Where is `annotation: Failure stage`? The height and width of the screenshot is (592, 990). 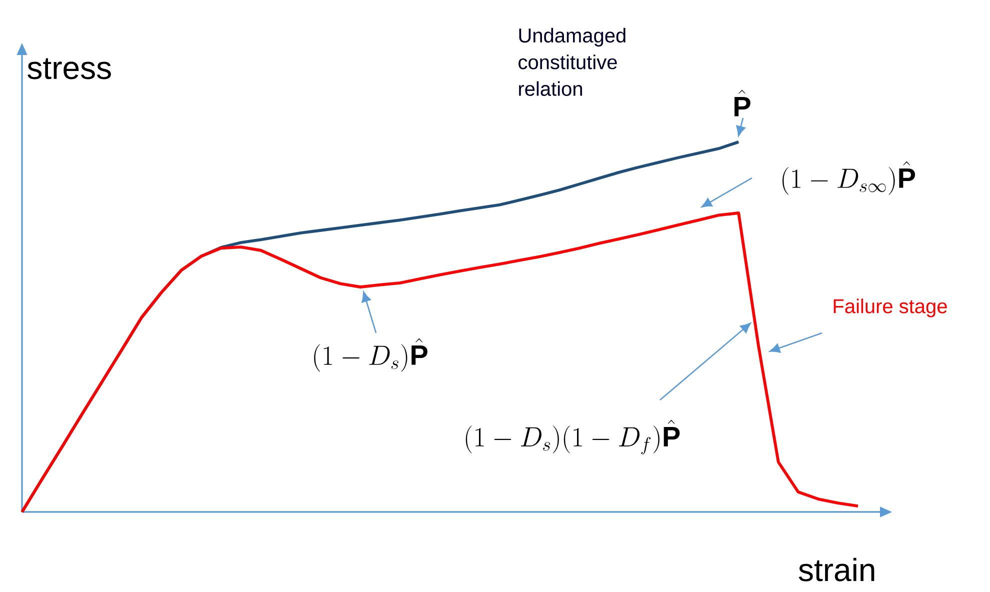
annotation: Failure stage is located at coordinates (890, 308).